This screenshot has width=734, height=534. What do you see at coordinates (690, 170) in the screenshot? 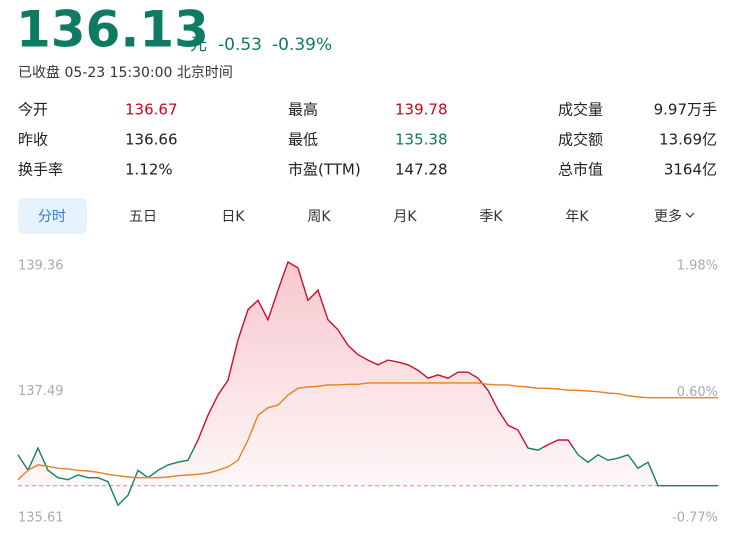
I see `stat-value: 3164亿` at bounding box center [690, 170].